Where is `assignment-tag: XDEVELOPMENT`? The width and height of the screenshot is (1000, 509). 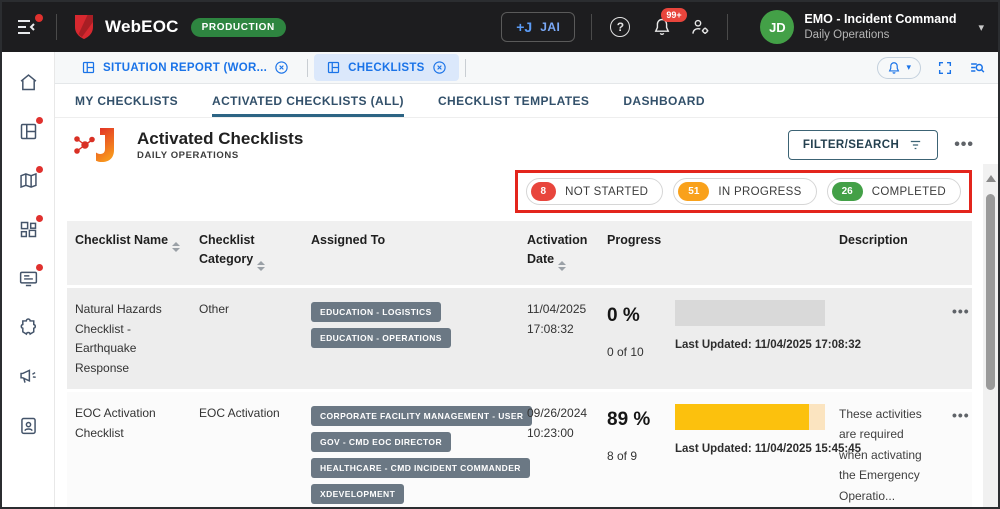 assignment-tag: XDEVELOPMENT is located at coordinates (358, 493).